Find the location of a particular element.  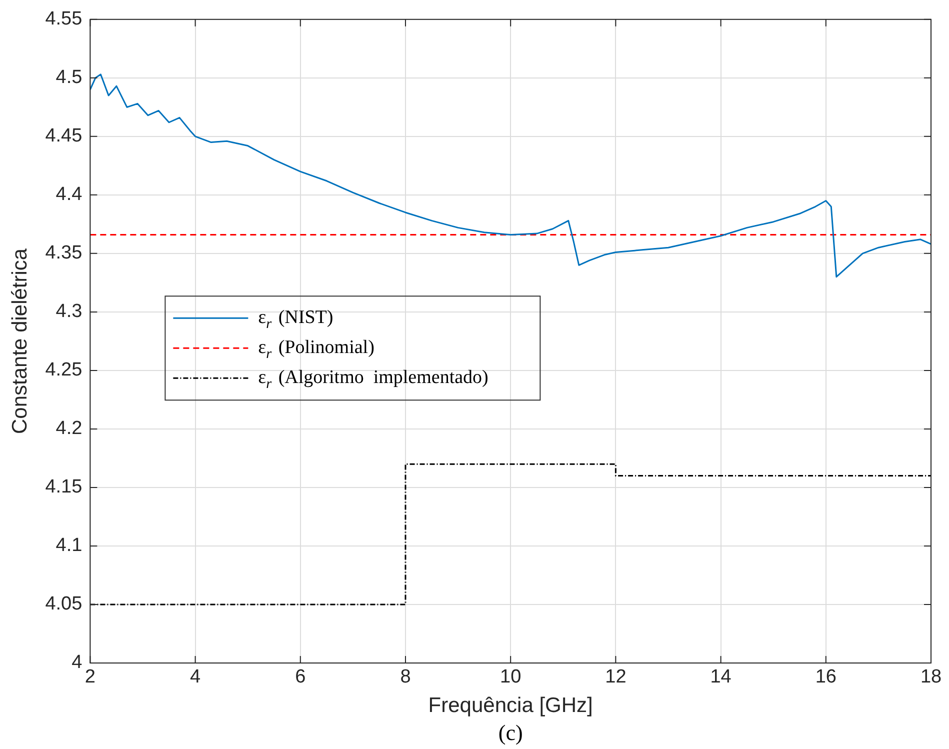

x-tick-label: 4 is located at coordinates (195, 677).